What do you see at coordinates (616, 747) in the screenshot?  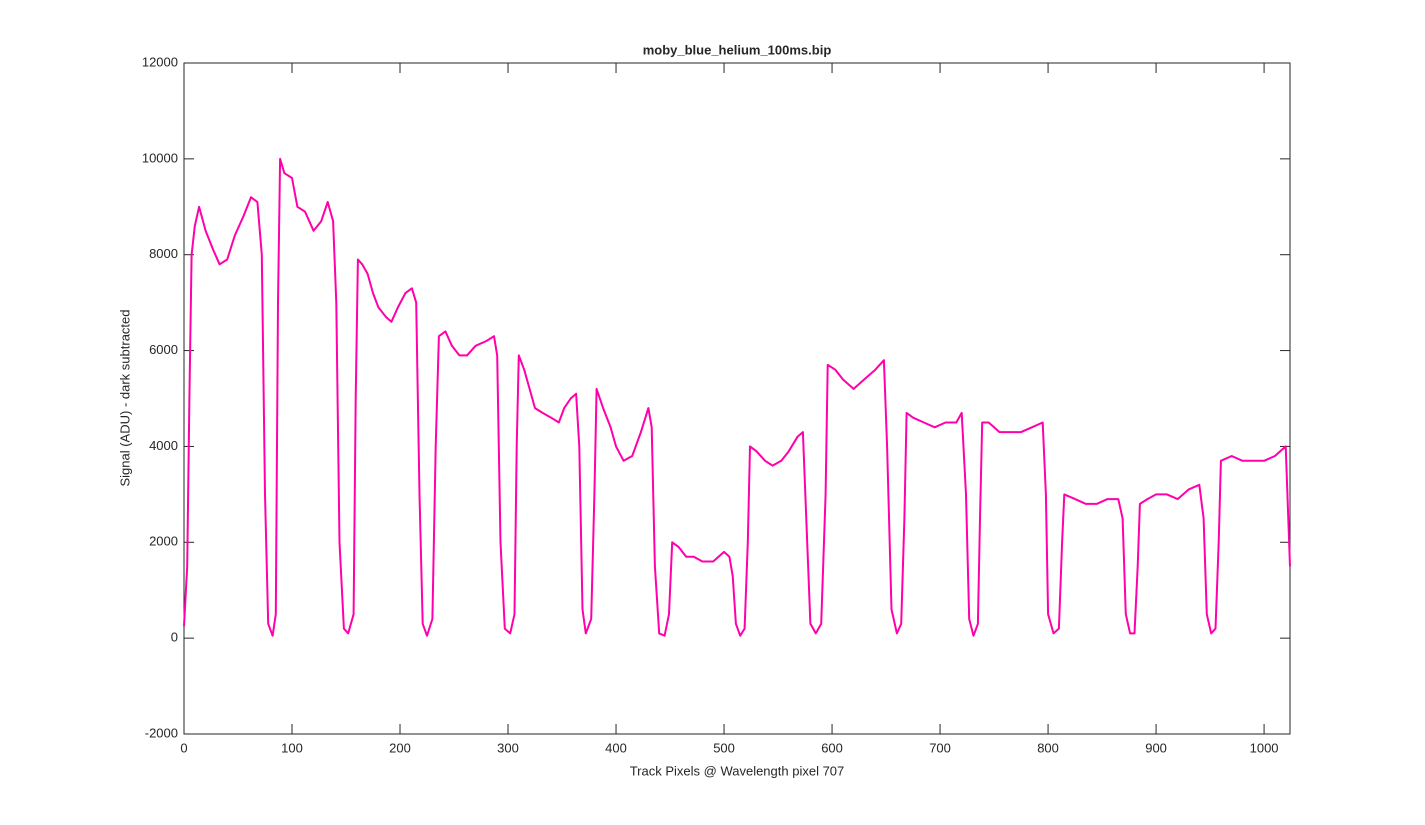 I see `x-tick-label: 400` at bounding box center [616, 747].